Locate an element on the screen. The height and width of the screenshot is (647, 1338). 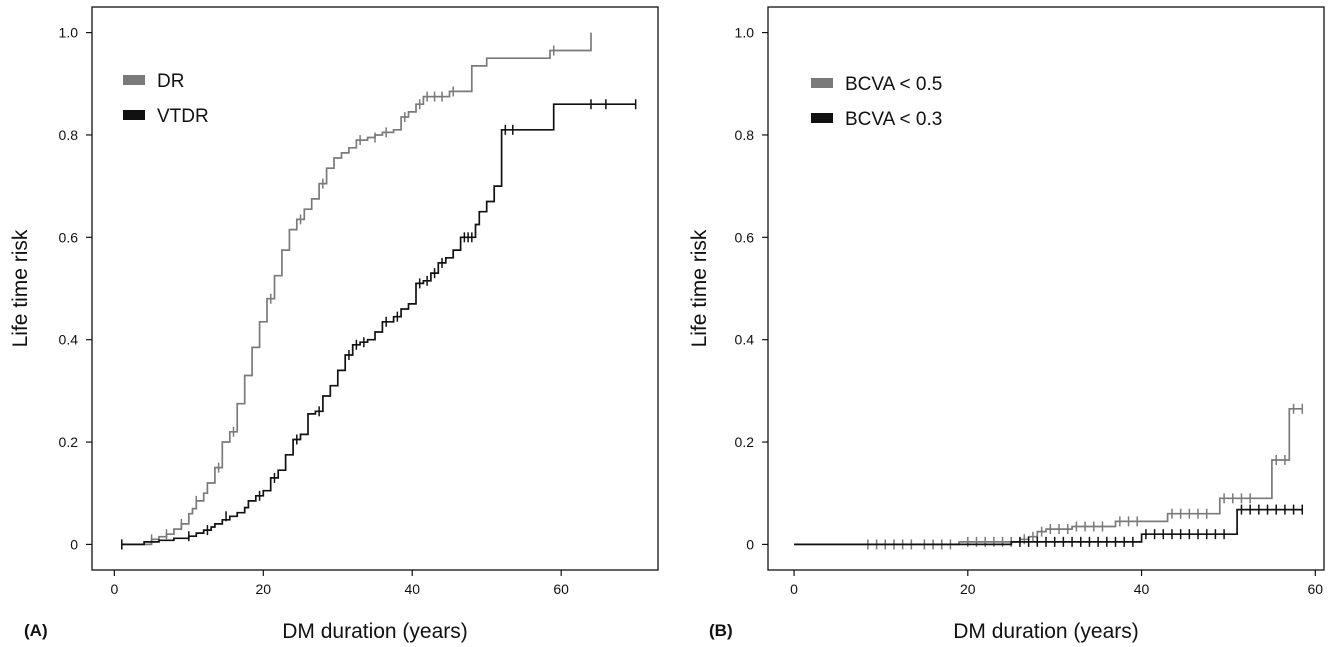
panel-label: (A) is located at coordinates (36, 630).